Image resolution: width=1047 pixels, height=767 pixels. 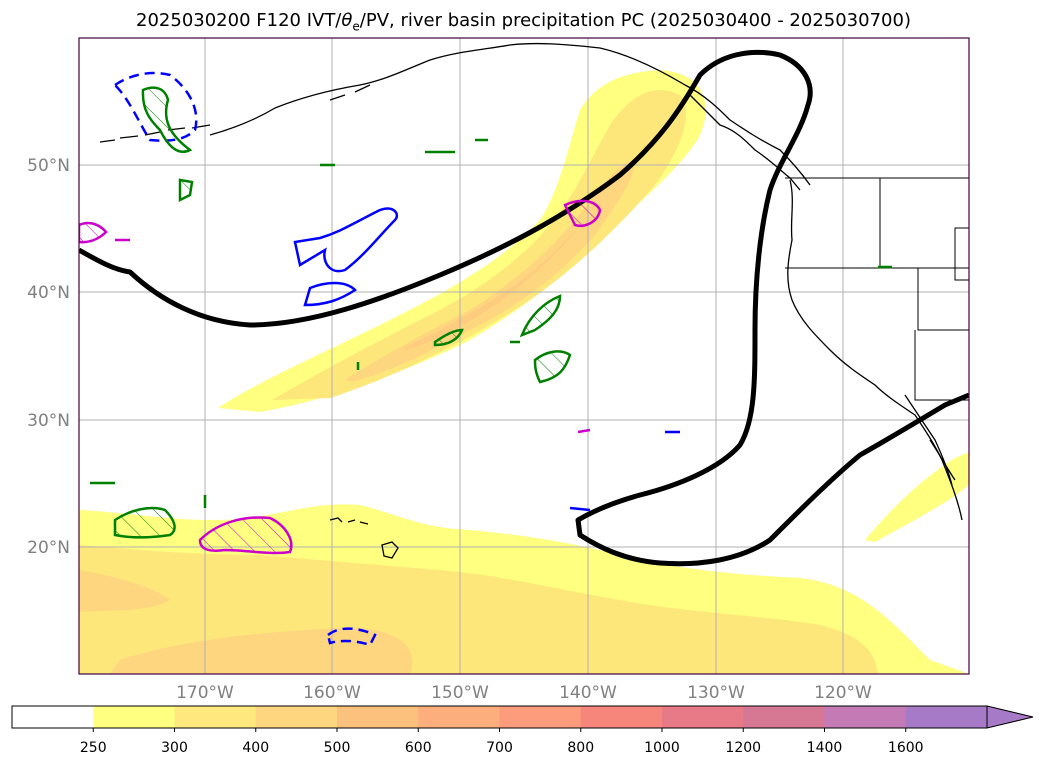 I want to click on colorbar-label: 500, so click(x=337, y=748).